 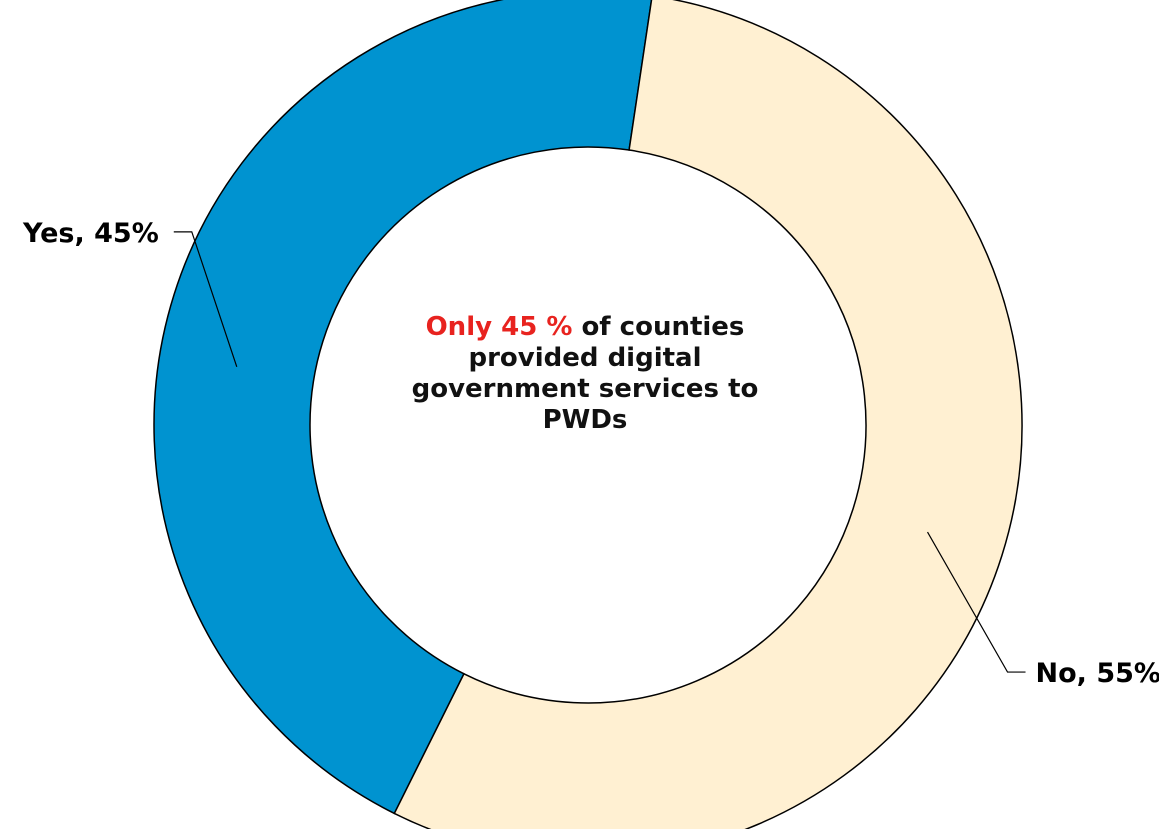 What do you see at coordinates (499, 327) in the screenshot?
I see `center-annotation-highlight: Only 45 %` at bounding box center [499, 327].